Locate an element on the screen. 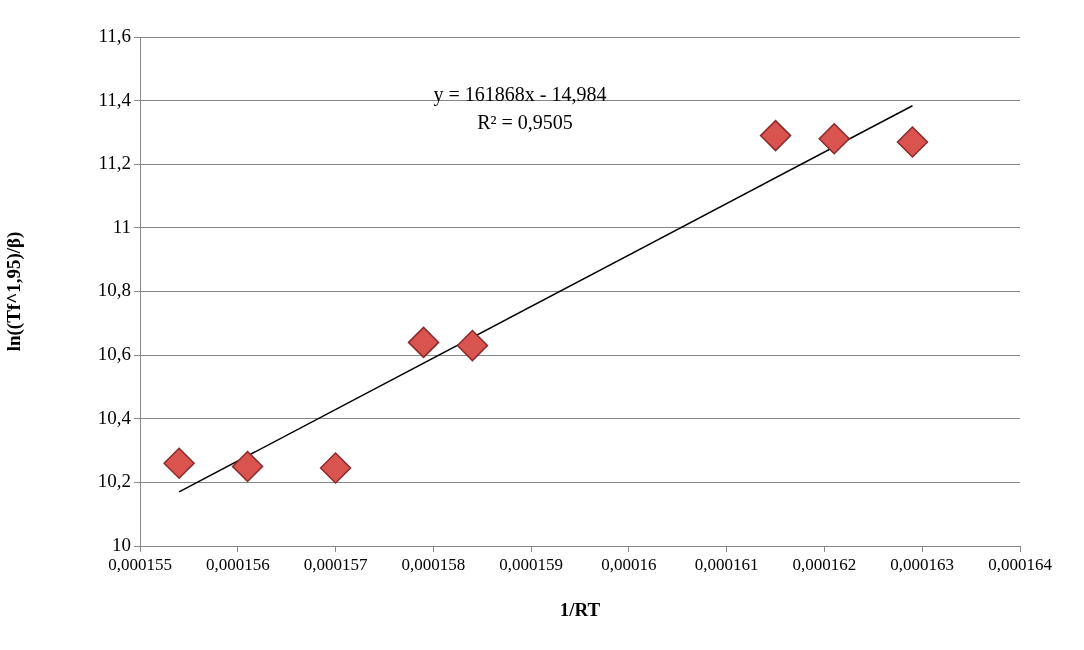 Image resolution: width=1084 pixels, height=650 pixels. y-tick-label: 10 is located at coordinates (121, 544).